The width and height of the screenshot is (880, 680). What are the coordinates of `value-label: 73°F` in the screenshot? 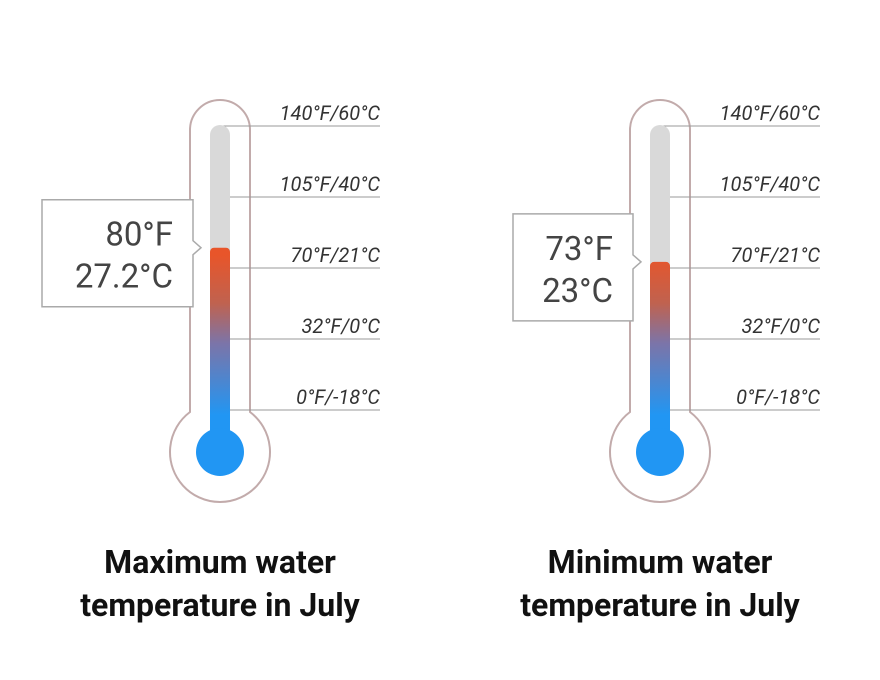 It's located at (579, 249).